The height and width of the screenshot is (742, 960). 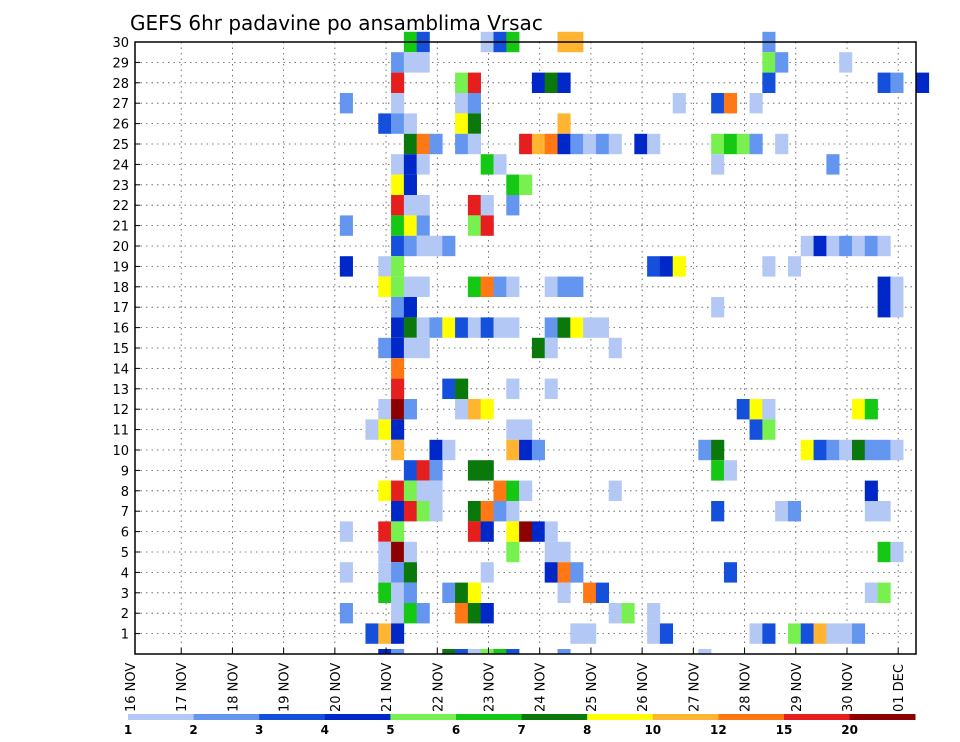 What do you see at coordinates (120, 410) in the screenshot?
I see `y-tick-label: 12` at bounding box center [120, 410].